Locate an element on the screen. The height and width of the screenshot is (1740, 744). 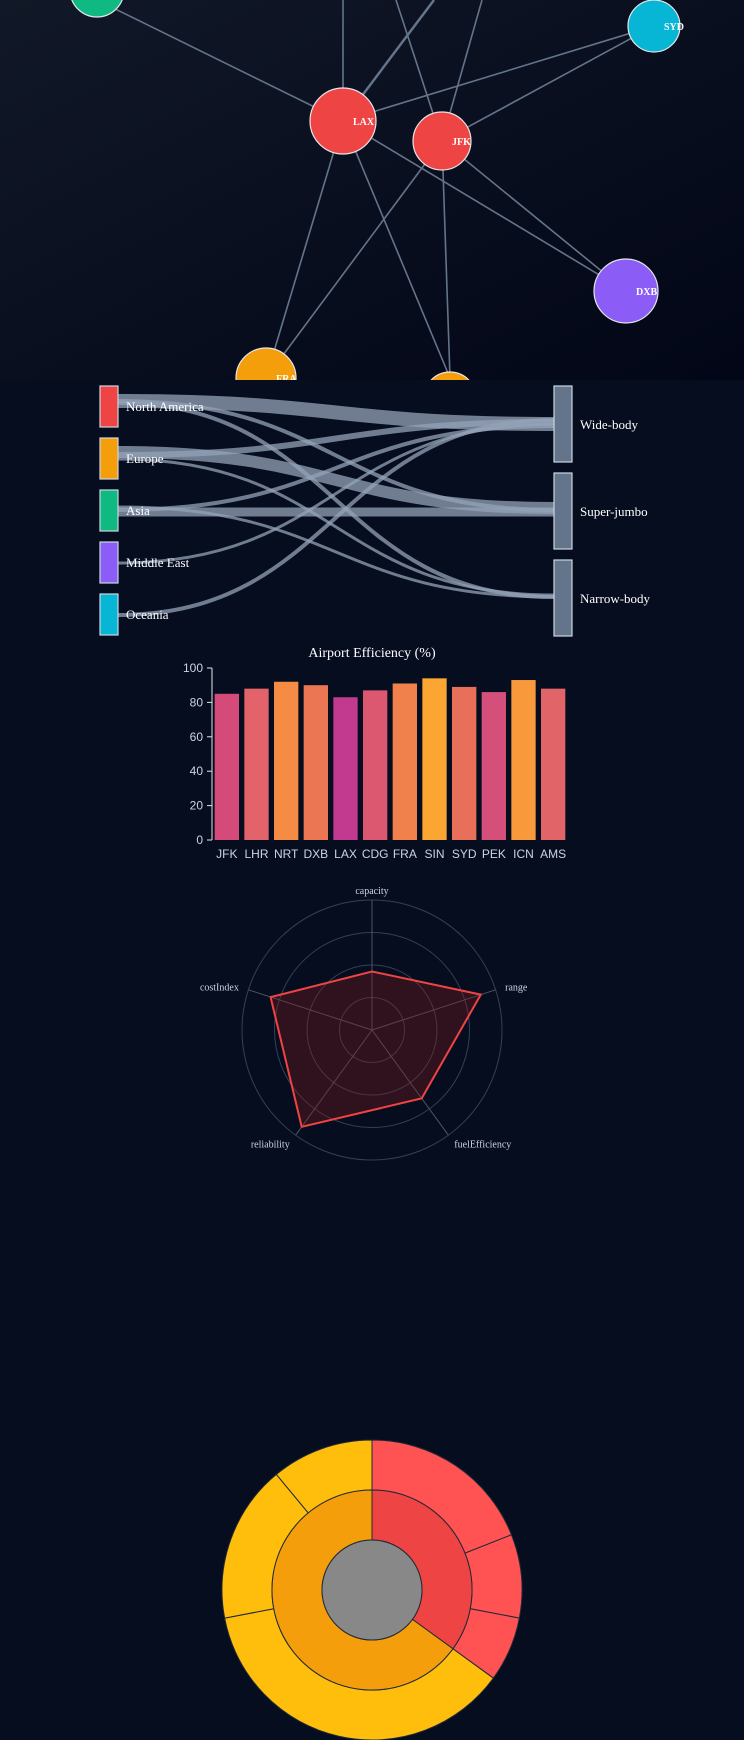
sankey-source-label: North America is located at coordinates (165, 406).